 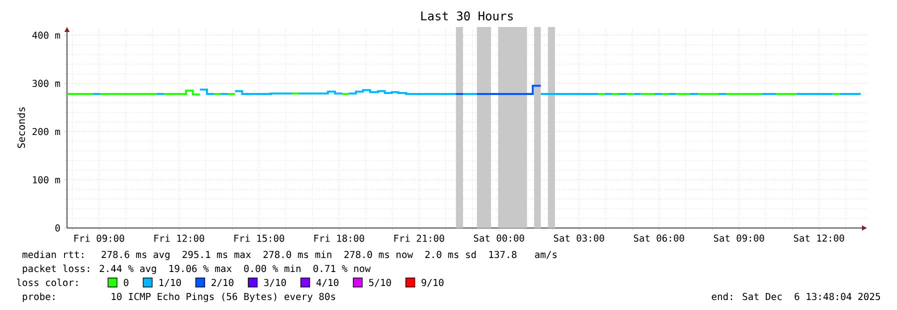 What do you see at coordinates (339, 238) in the screenshot?
I see `x-tick-label: Fri 18:00` at bounding box center [339, 238].